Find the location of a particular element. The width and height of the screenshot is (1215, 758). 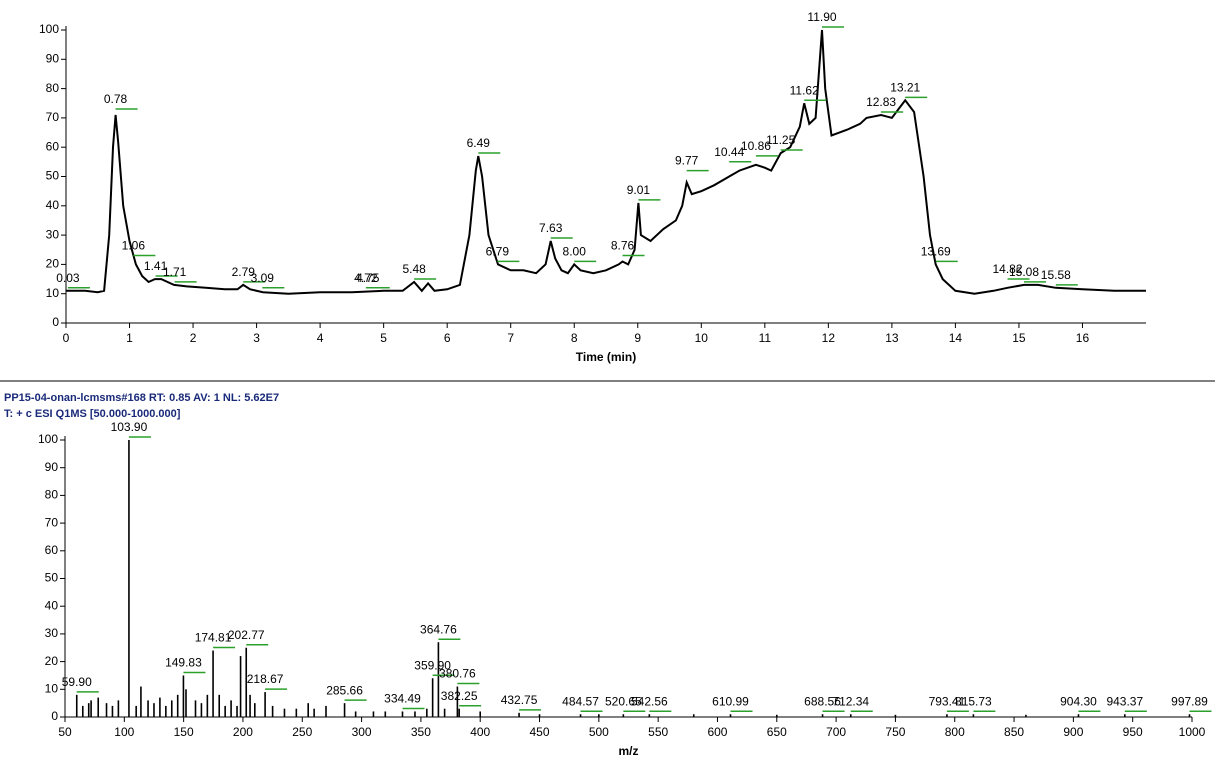

y-tick-label: 60 is located at coordinates (53, 146).